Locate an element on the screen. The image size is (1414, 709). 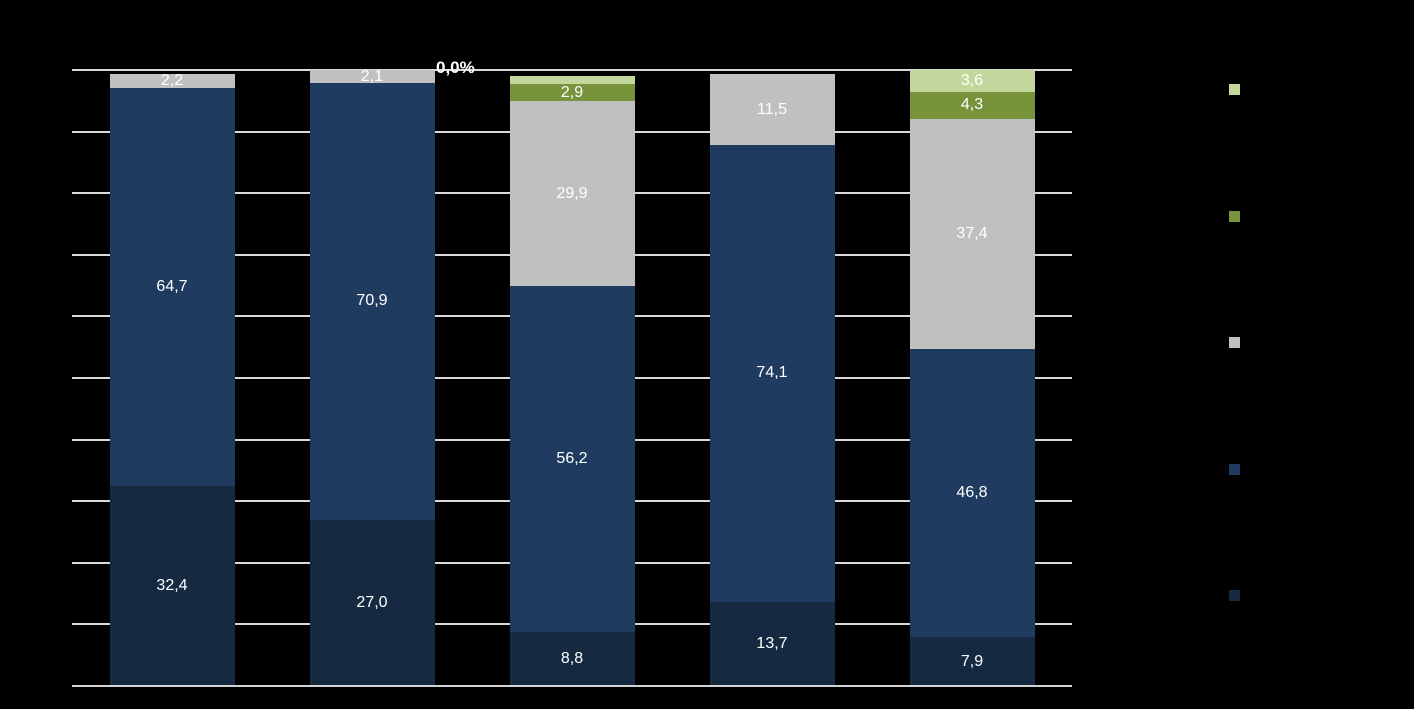
bar-segment-label: 3,6 is located at coordinates (972, 81).